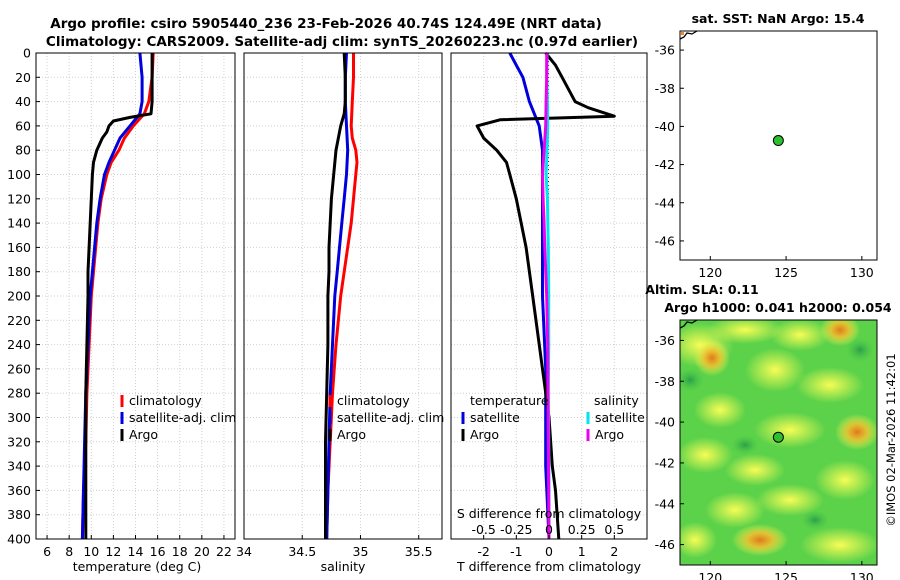 The height and width of the screenshot is (580, 900). What do you see at coordinates (19, 539) in the screenshot?
I see `y-tick-label: 400` at bounding box center [19, 539].